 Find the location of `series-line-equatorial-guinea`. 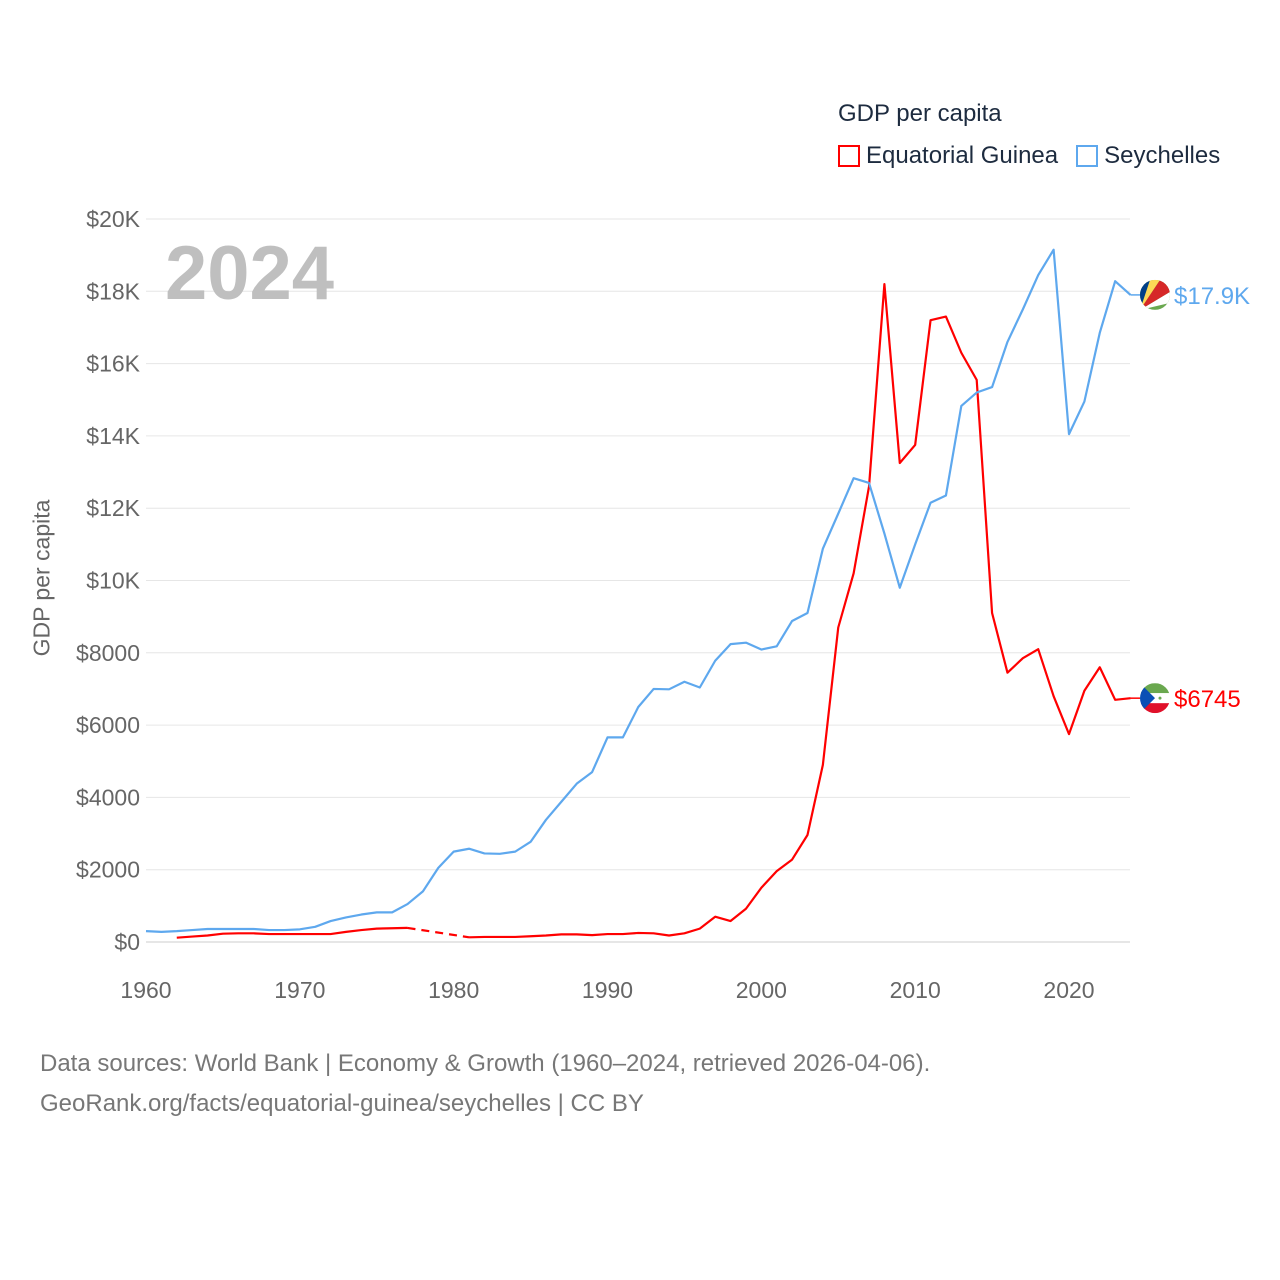

series-line-equatorial-guinea is located at coordinates (292, 932).